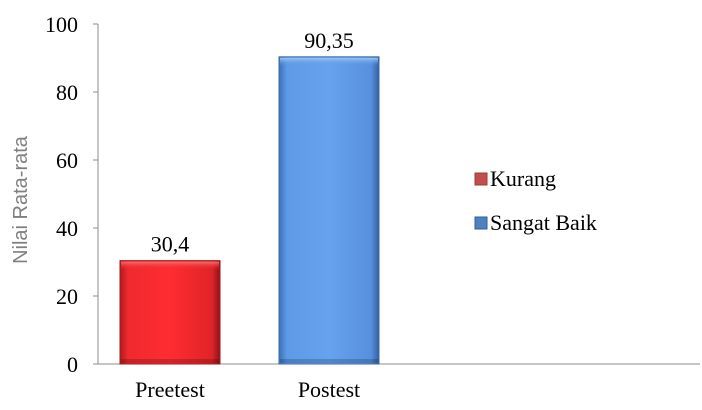  I want to click on y-tick-label: 0, so click(72, 364).